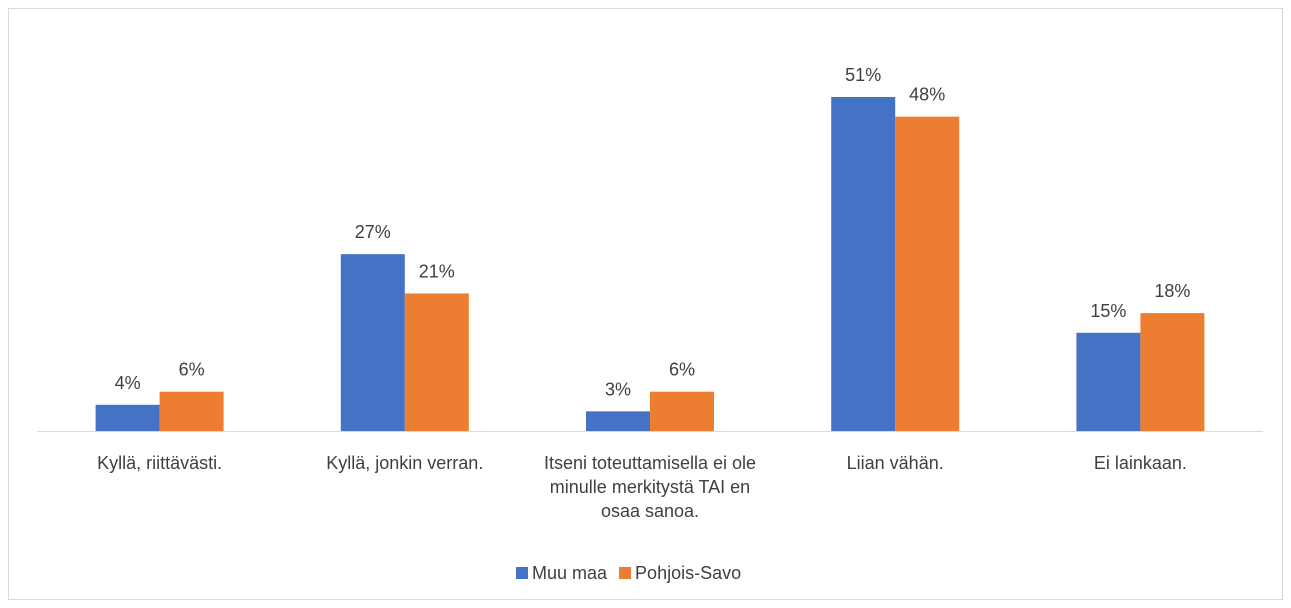 This screenshot has width=1291, height=608. I want to click on data-label: 3%, so click(618, 389).